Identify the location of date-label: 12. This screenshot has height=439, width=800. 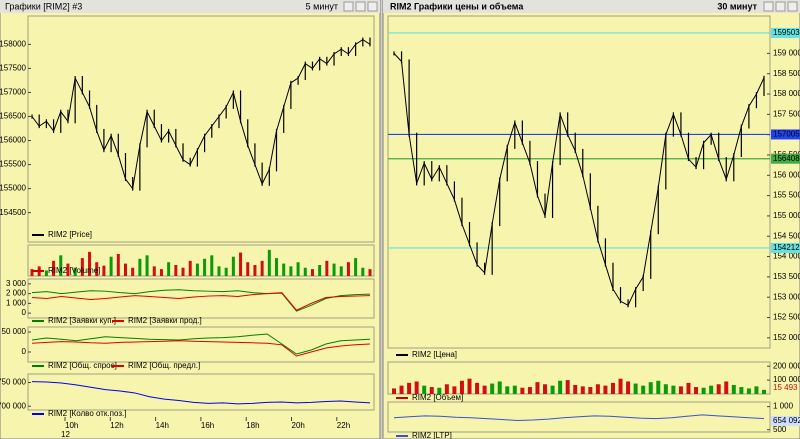
(65, 434).